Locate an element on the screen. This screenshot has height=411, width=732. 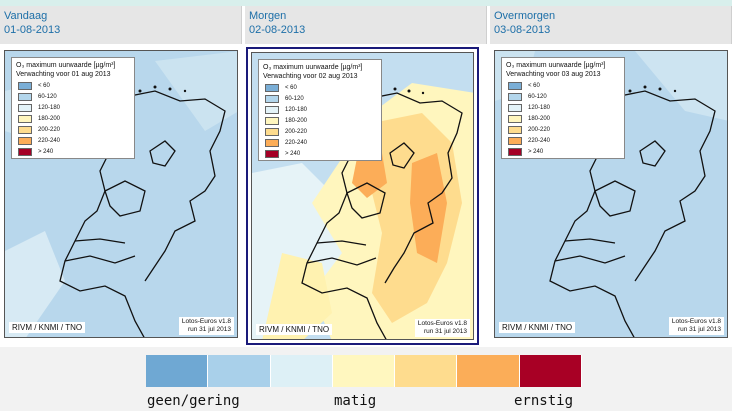
severity-color-bar is located at coordinates (364, 371).